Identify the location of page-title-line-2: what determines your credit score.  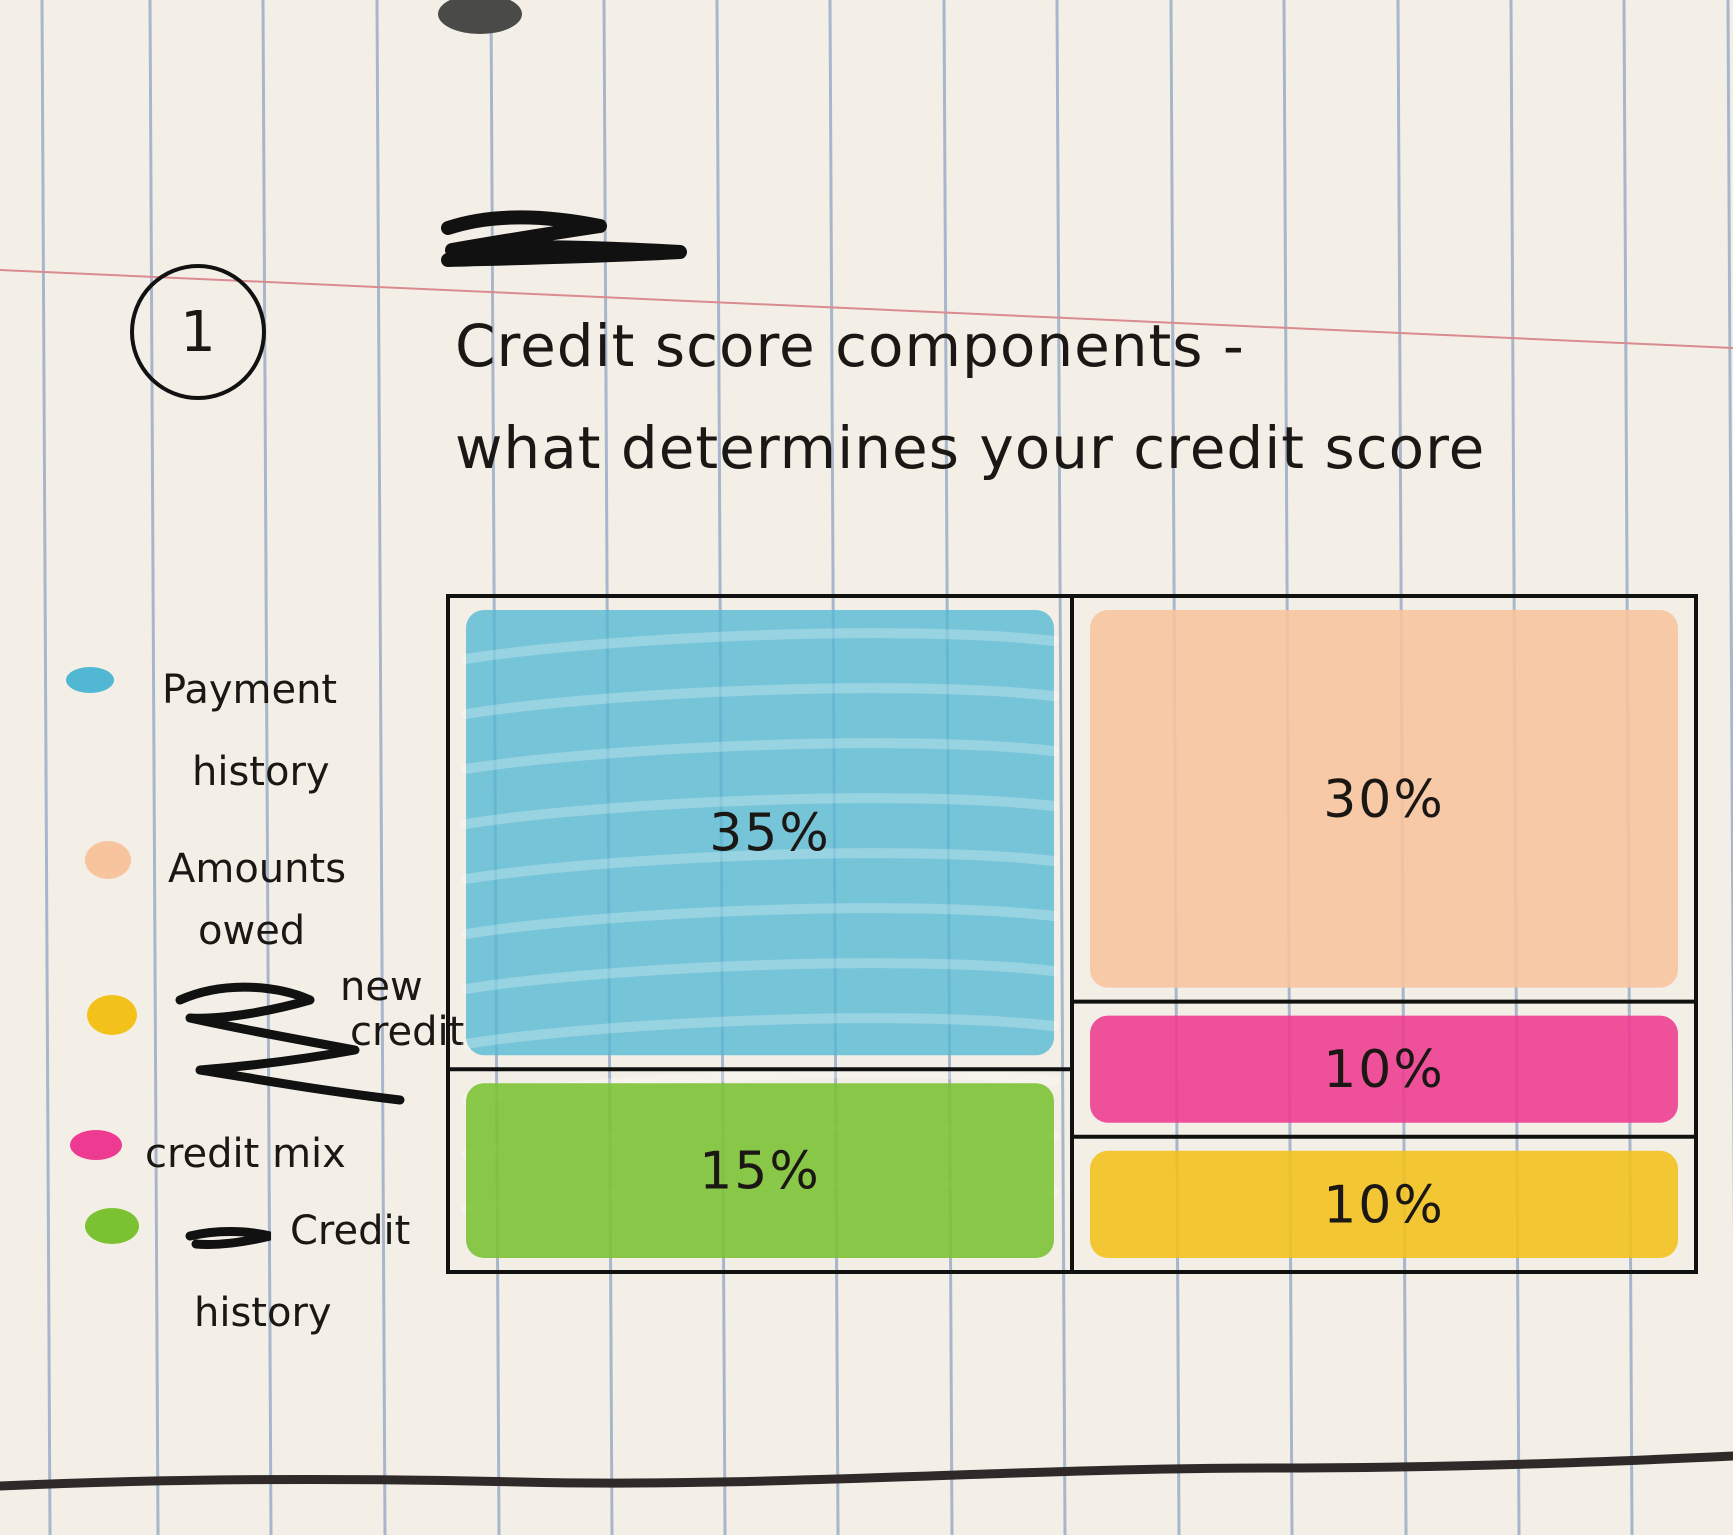
(970, 448).